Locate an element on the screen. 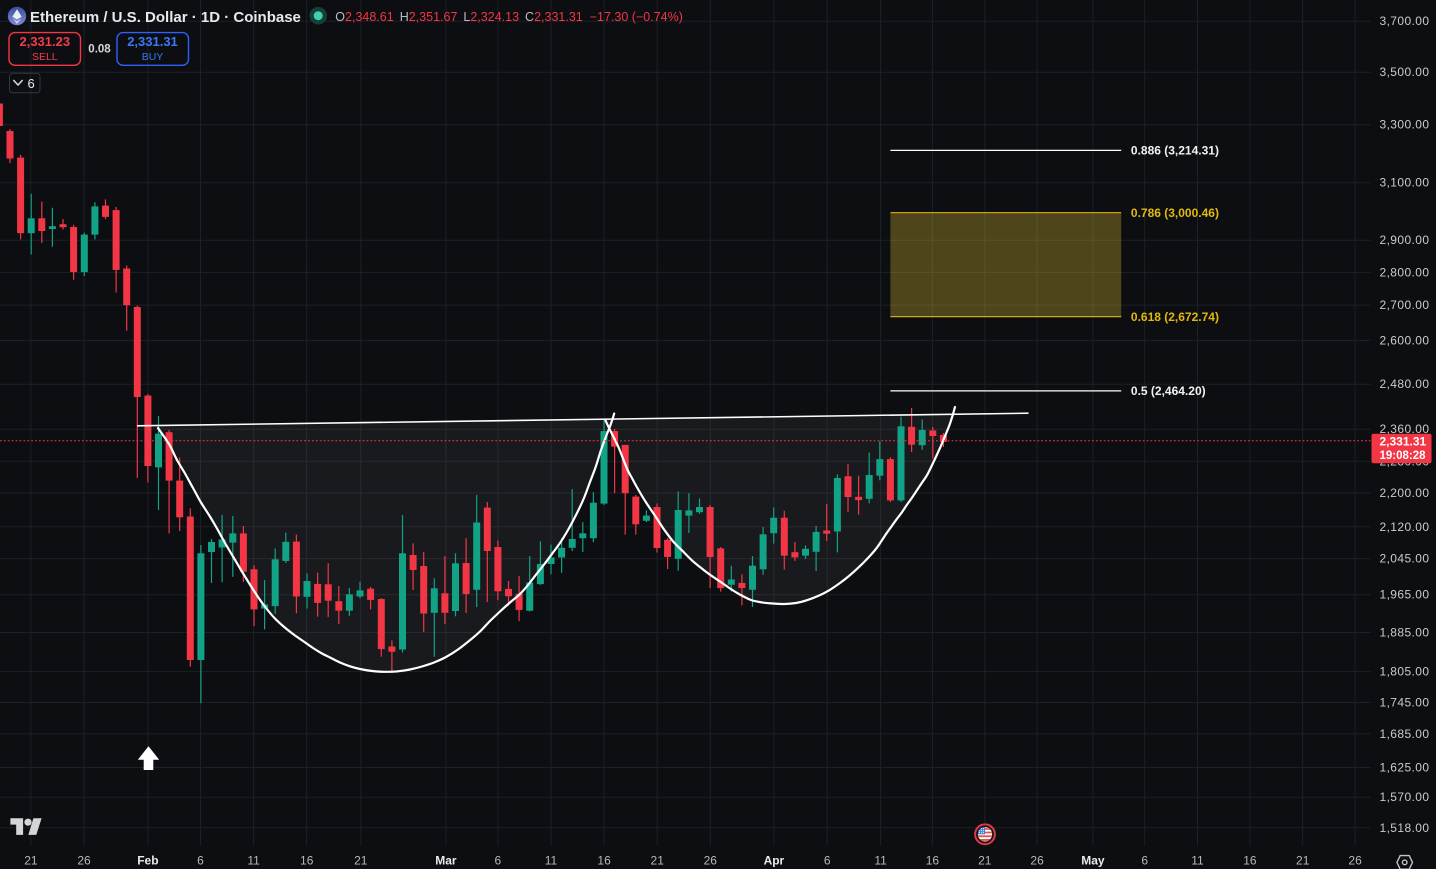 The width and height of the screenshot is (1436, 869). svg-text: 3,500.00 is located at coordinates (1405, 72).